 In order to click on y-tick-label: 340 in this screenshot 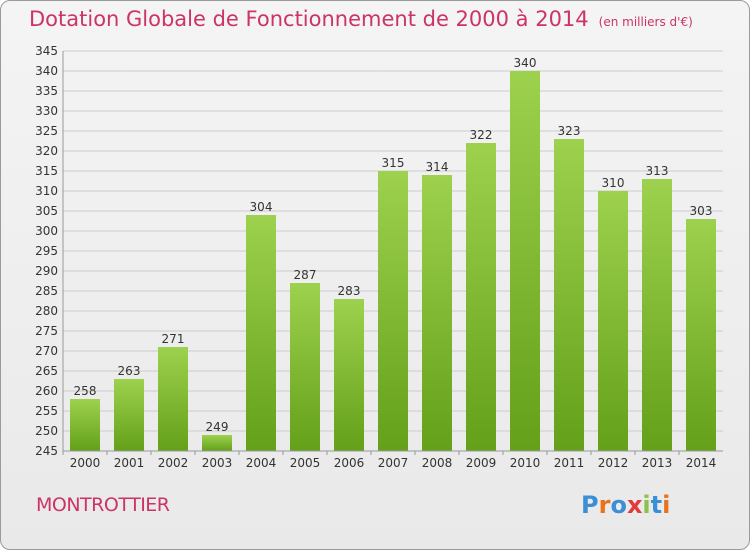, I will do `click(46, 71)`.